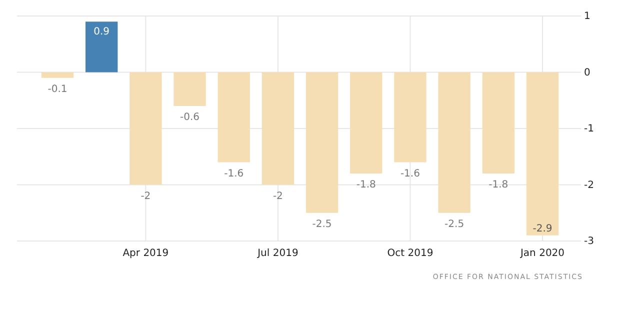 The height and width of the screenshot is (324, 620). What do you see at coordinates (587, 72) in the screenshot?
I see `y-tick-label: 0` at bounding box center [587, 72].